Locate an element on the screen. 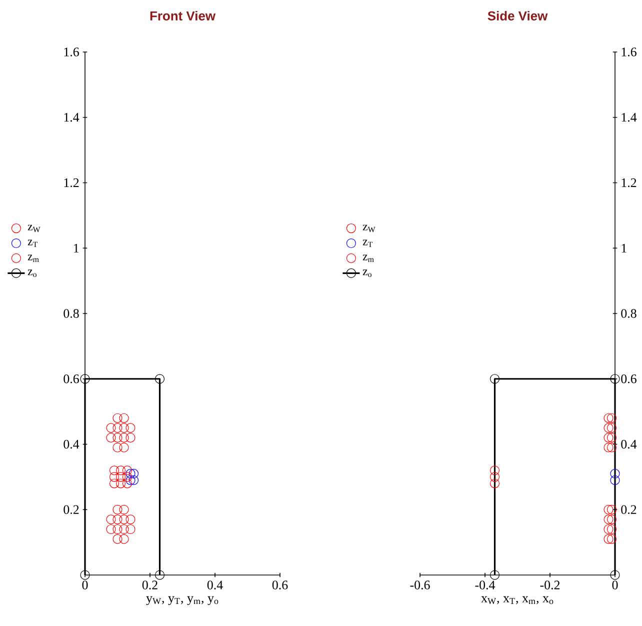 Image resolution: width=642 pixels, height=626 pixels. x-tick-label: -0.4 is located at coordinates (485, 585).